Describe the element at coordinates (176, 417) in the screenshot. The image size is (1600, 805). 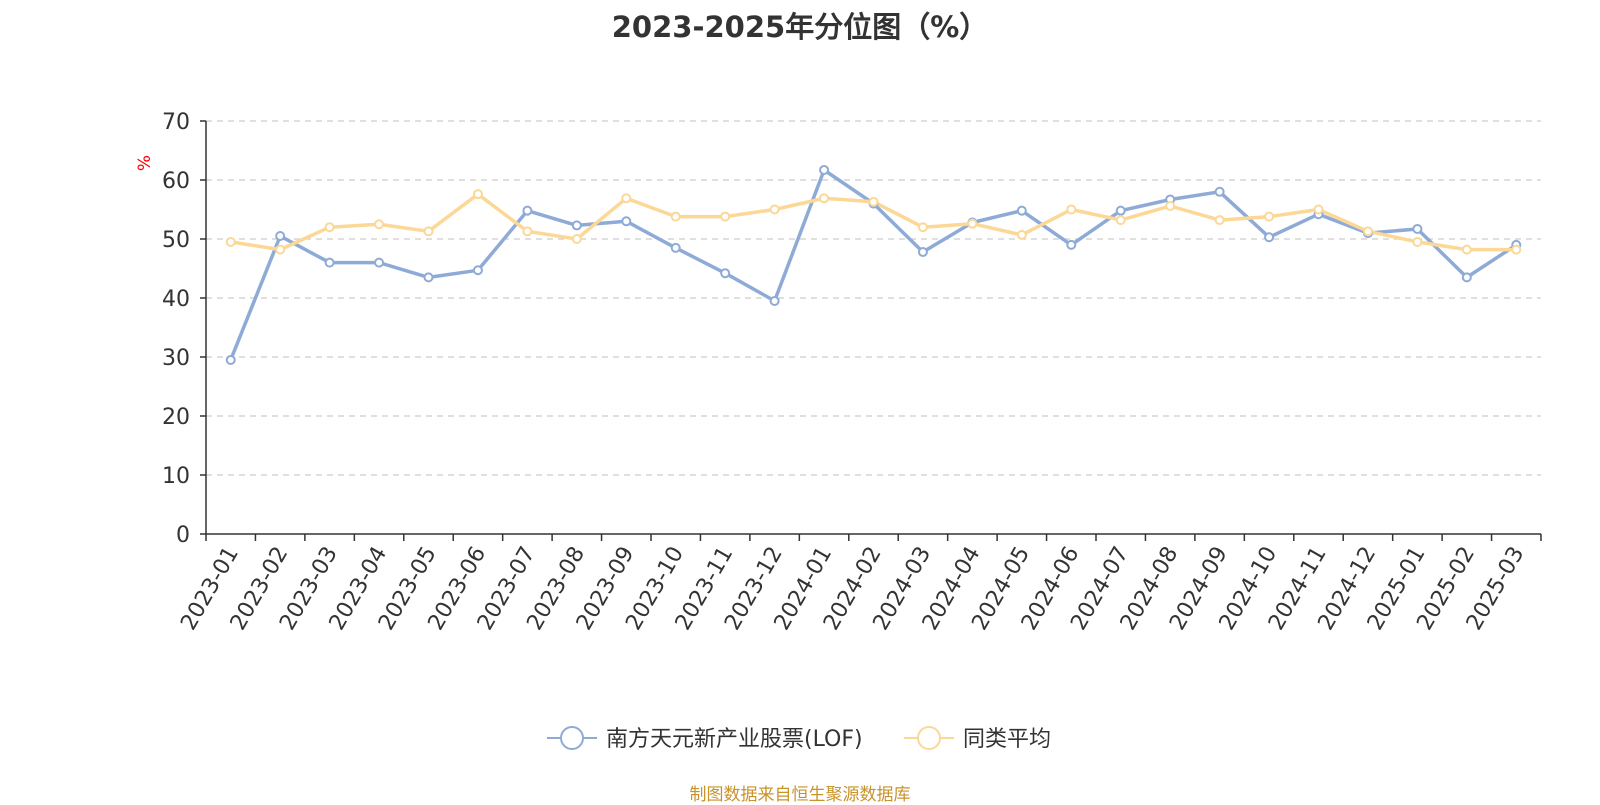
I see `y-tick-label: 20` at that location.